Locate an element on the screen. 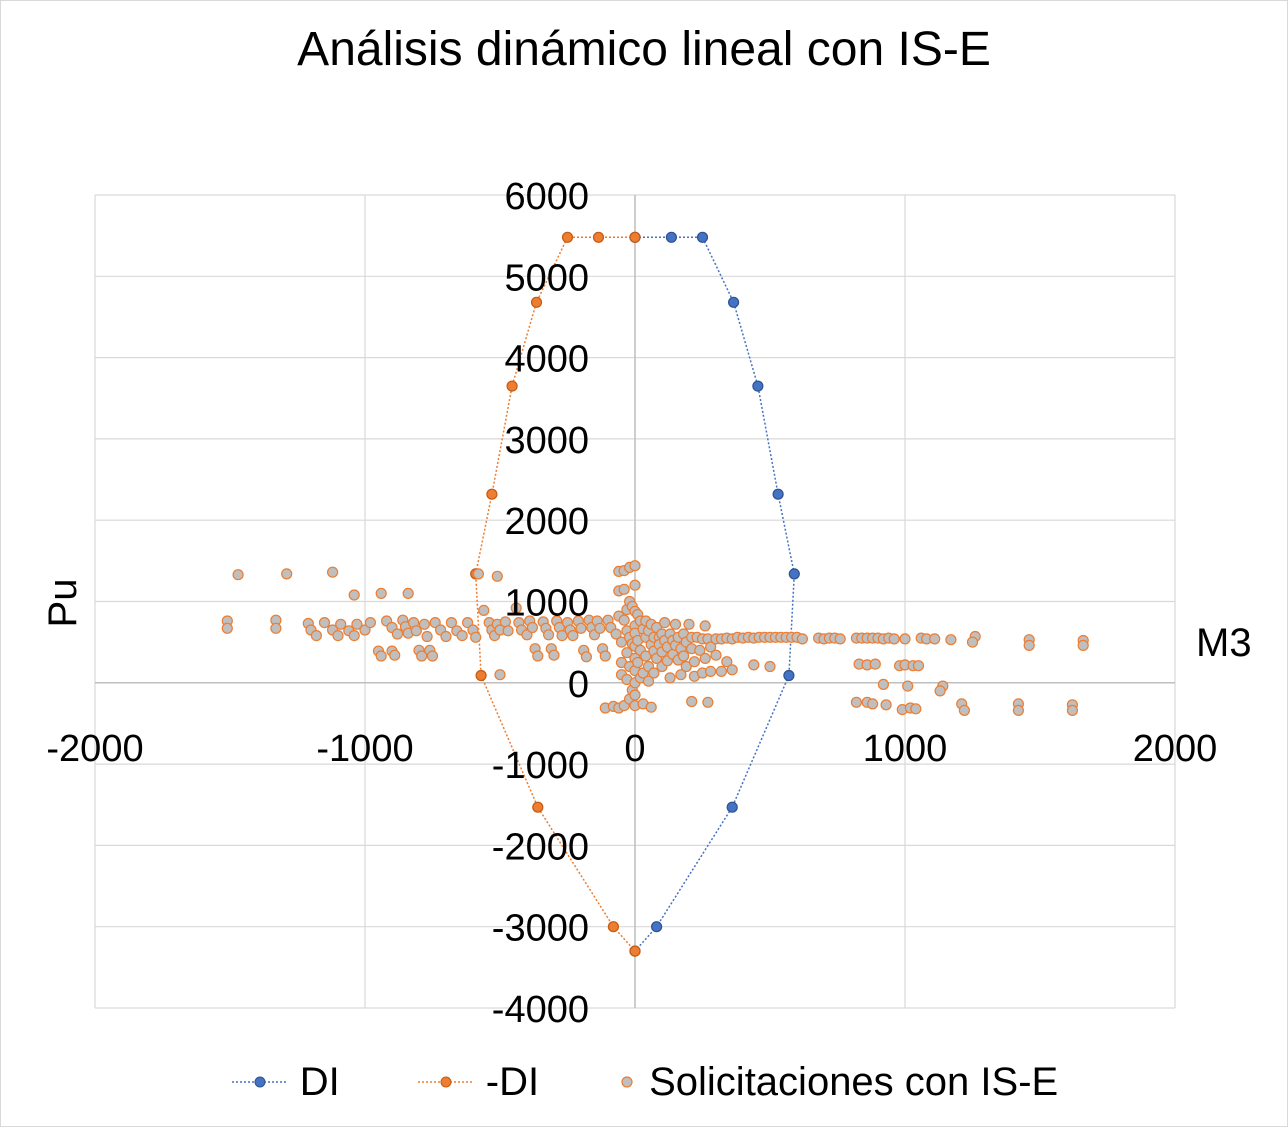  legend-item-di: DI is located at coordinates (285, 1082).